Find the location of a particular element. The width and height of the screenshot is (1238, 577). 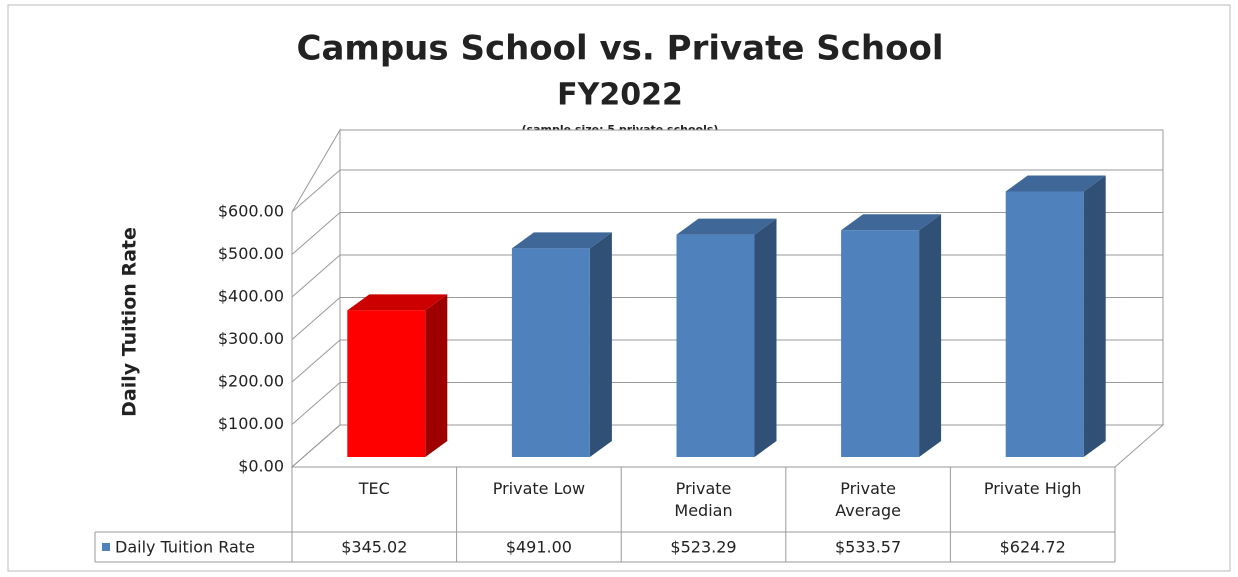

data-label: $491.00 is located at coordinates (539, 547).